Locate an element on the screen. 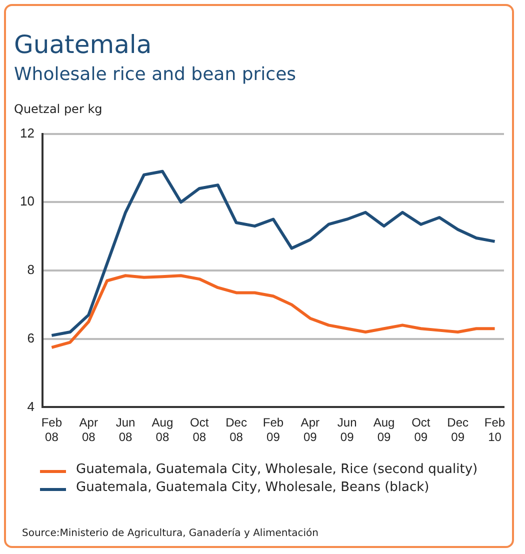 The image size is (525, 554). y-tick-label: 6 is located at coordinates (30, 338).